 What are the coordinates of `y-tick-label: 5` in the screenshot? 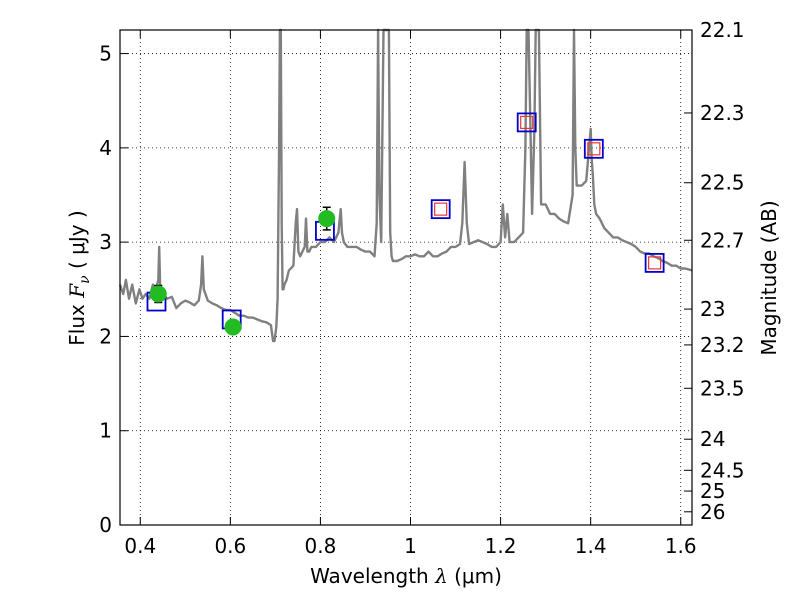 It's located at (105, 54).